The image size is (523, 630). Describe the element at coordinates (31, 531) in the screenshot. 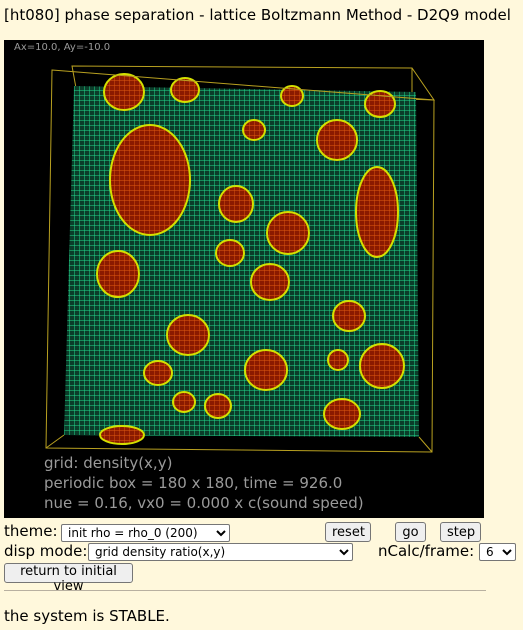

I see `theme-label: theme:` at that location.